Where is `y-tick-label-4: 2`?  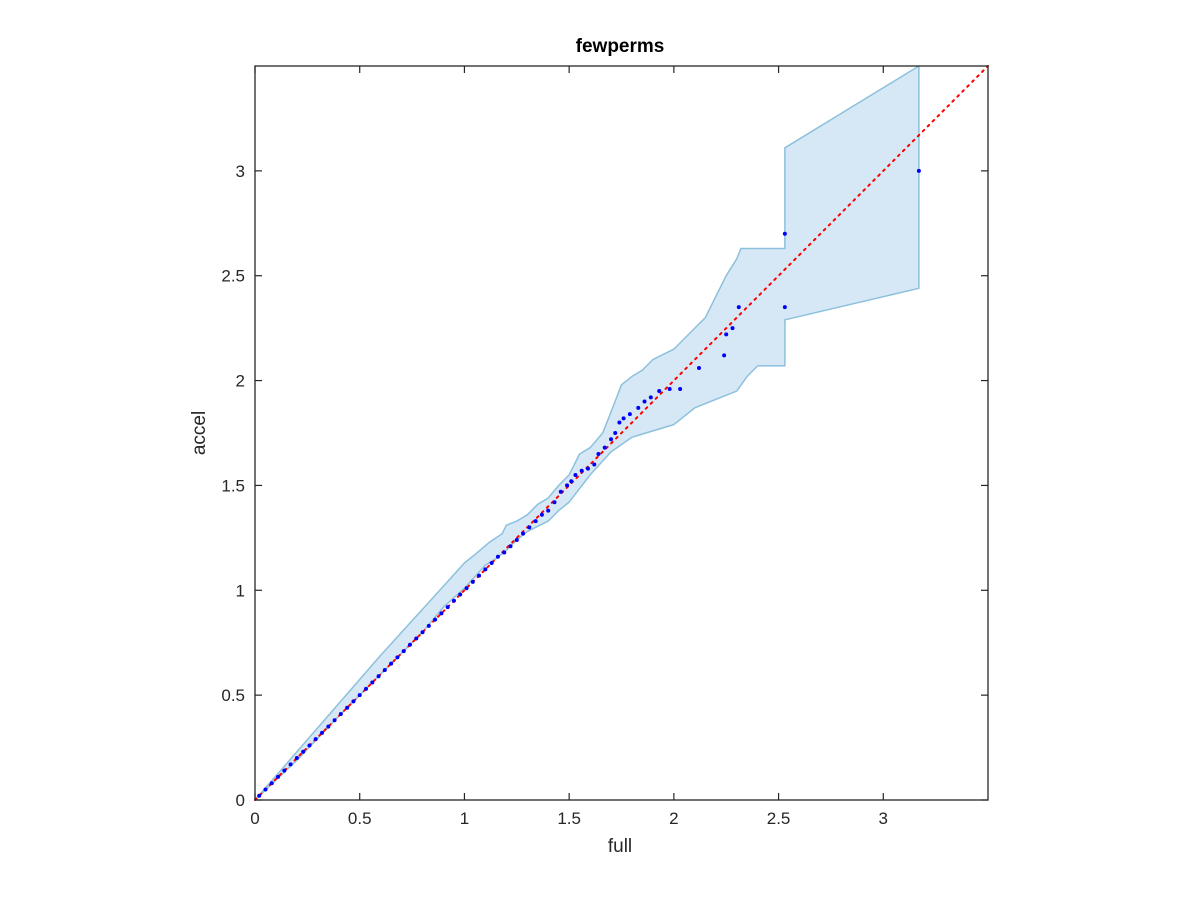
y-tick-label-4: 2 is located at coordinates (240, 381).